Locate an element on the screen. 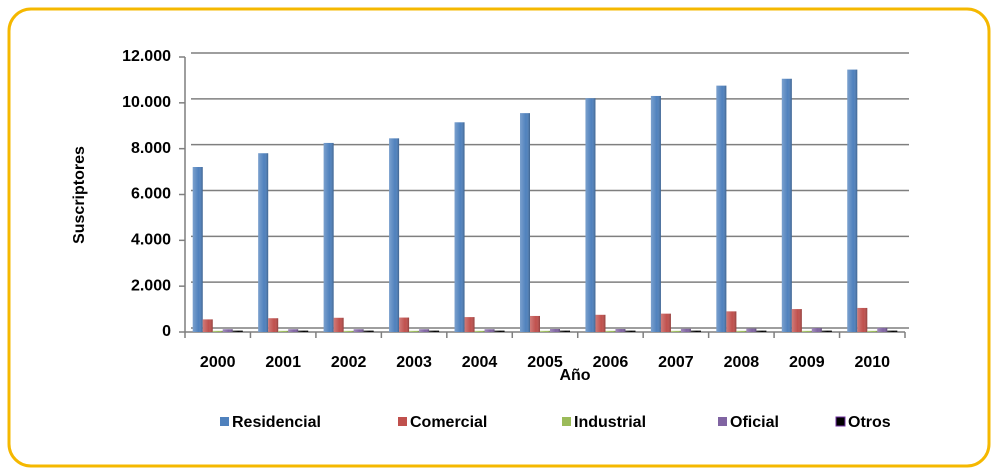 This screenshot has height=475, width=999. y-tick-label: 10.000 is located at coordinates (146, 102).